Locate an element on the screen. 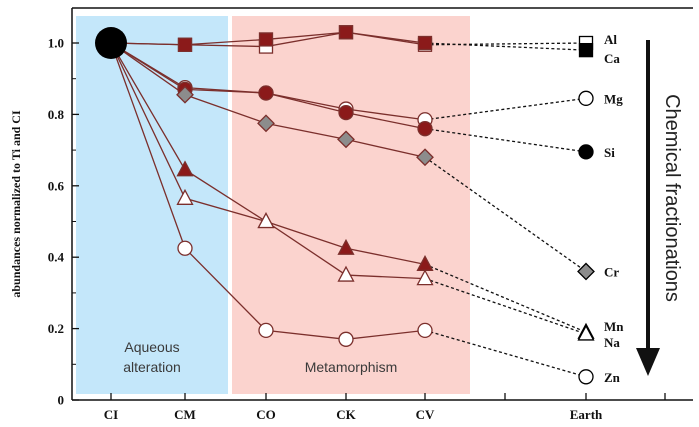 The height and width of the screenshot is (427, 699). fractionation-arrow is located at coordinates (648, 208).